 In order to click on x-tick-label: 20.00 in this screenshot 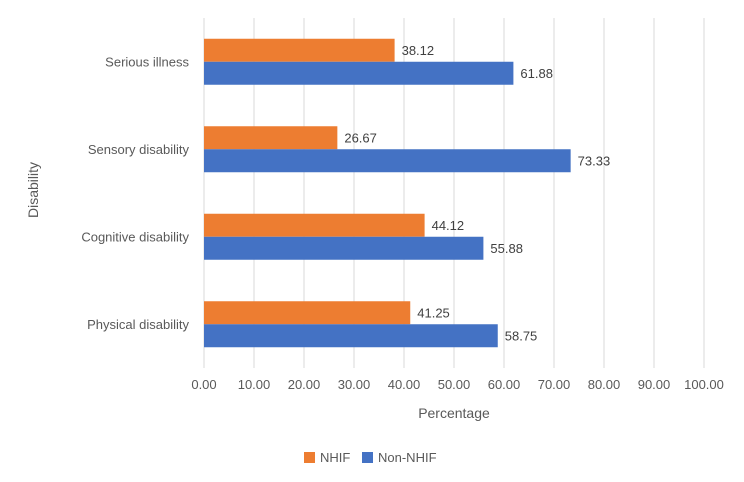, I will do `click(304, 384)`.